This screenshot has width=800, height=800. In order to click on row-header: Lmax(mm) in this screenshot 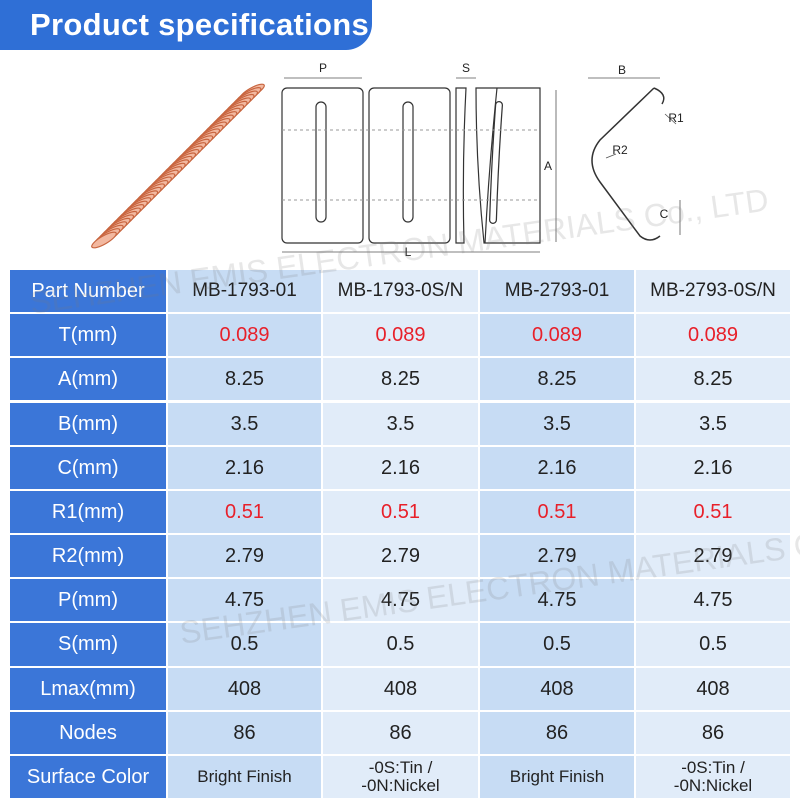, I will do `click(88, 688)`.